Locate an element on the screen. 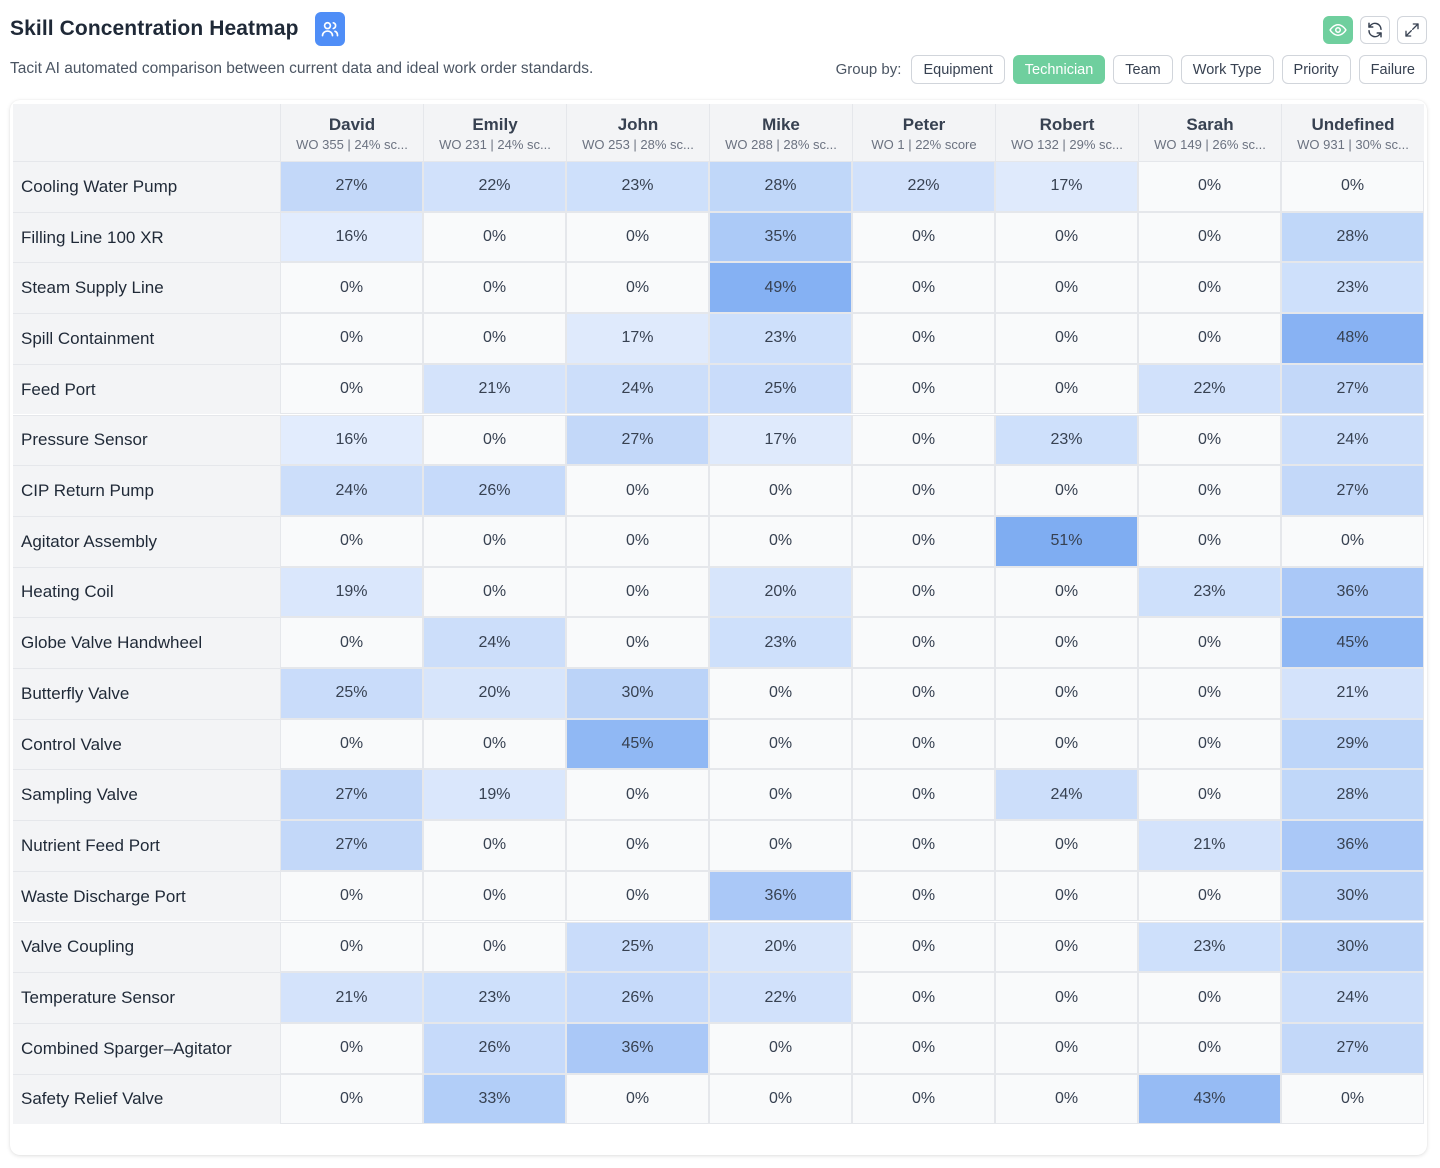 This screenshot has height=1168, width=1440. heatmap-cell: 35% is located at coordinates (780, 237).